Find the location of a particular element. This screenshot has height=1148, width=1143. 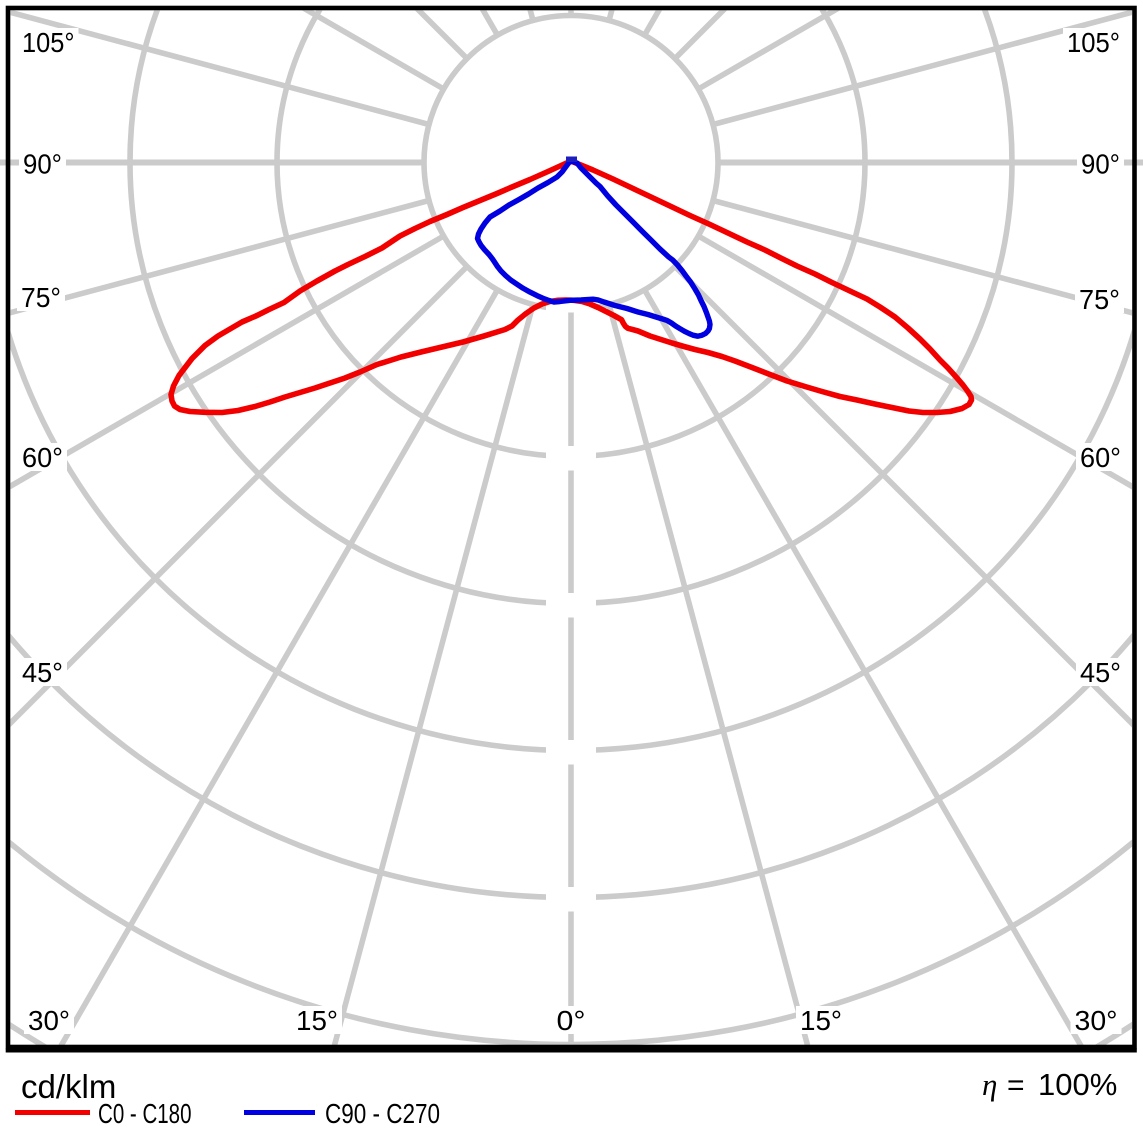

svg-text: 0° is located at coordinates (571, 1020).